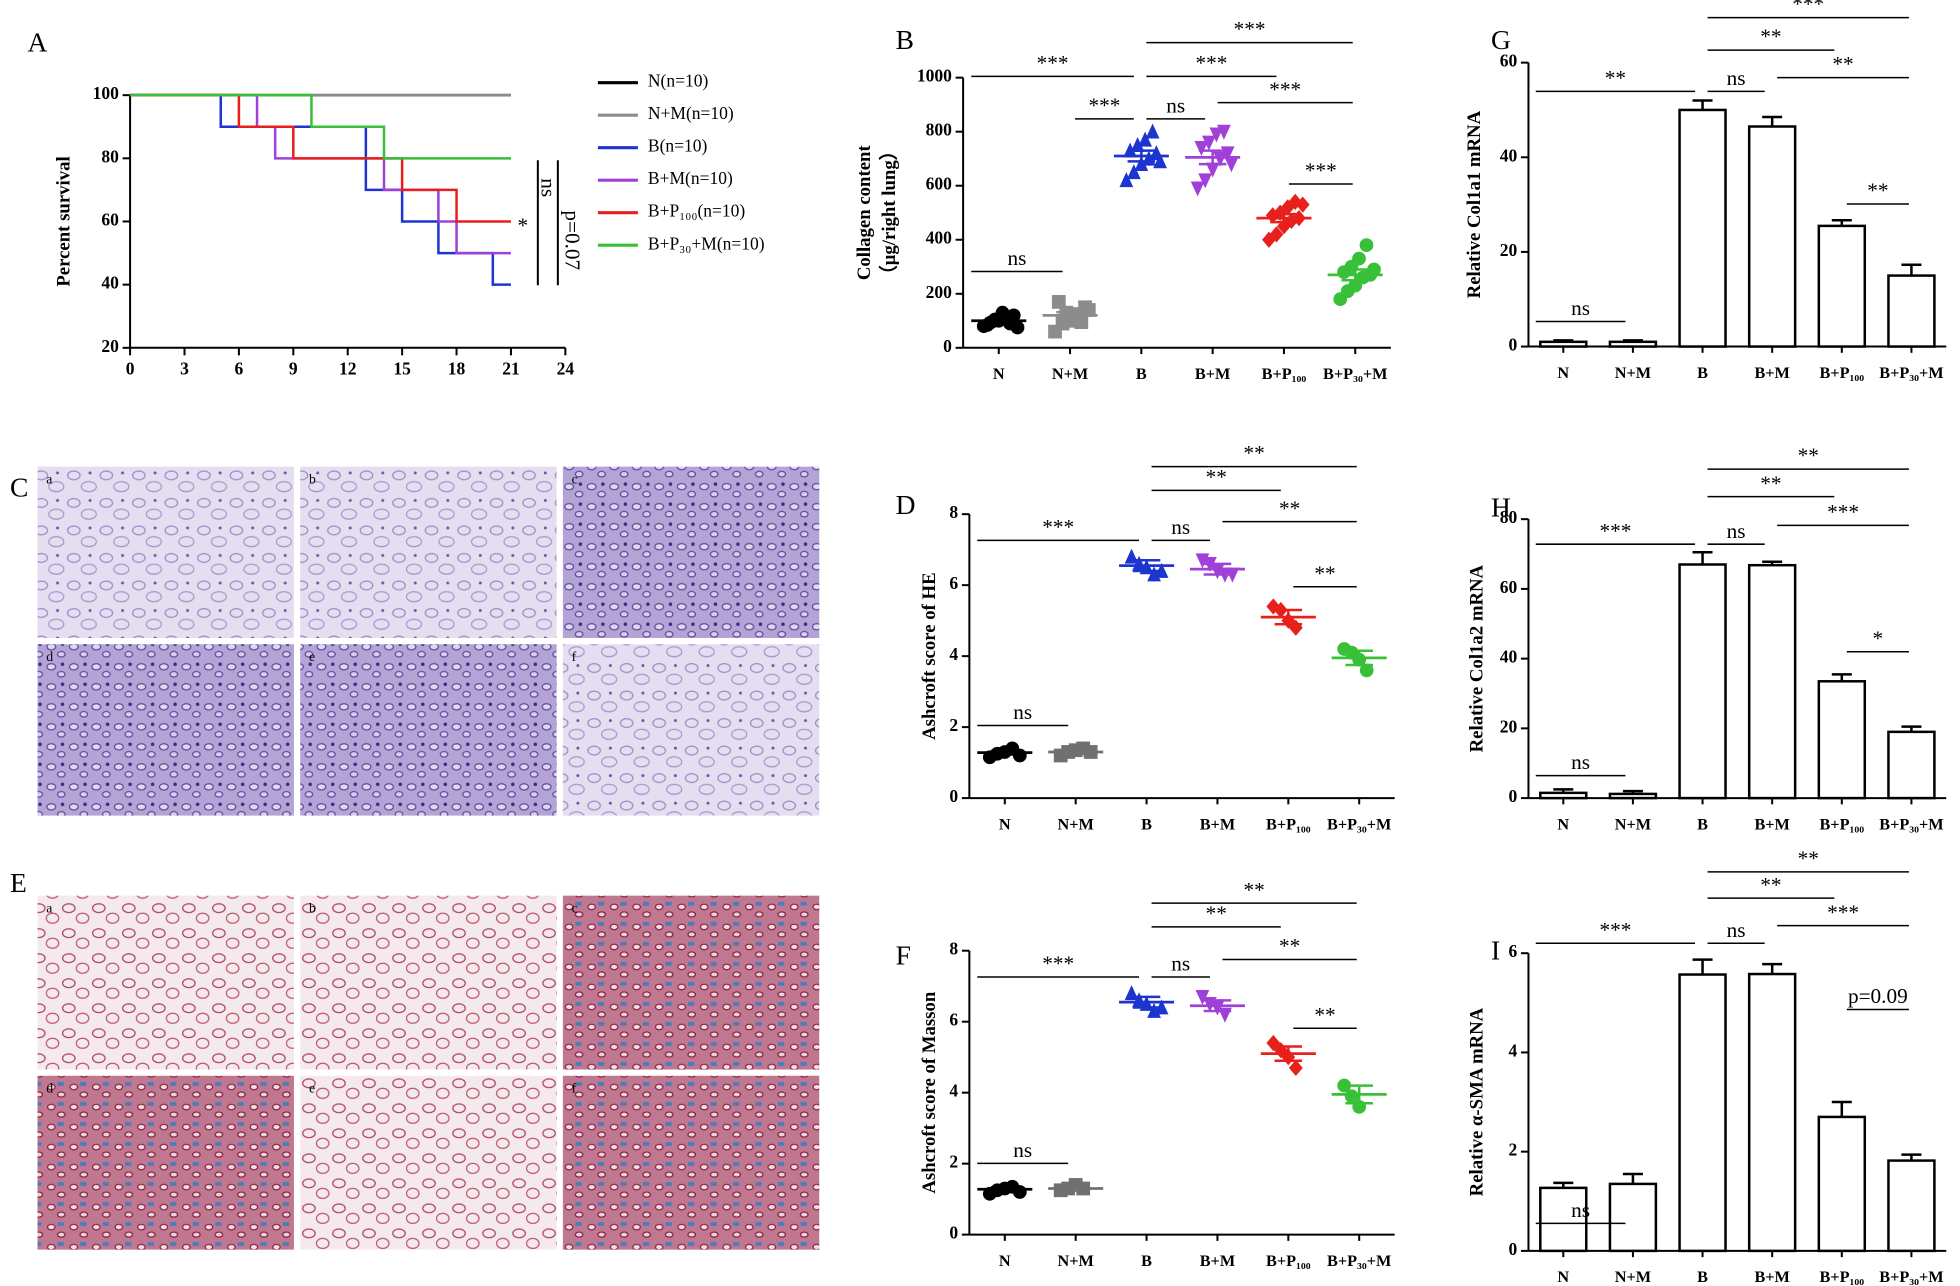 Image resolution: width=1960 pixels, height=1286 pixels. Describe the element at coordinates (1512, 345) in the screenshot. I see `y-tick-label: 0` at that location.